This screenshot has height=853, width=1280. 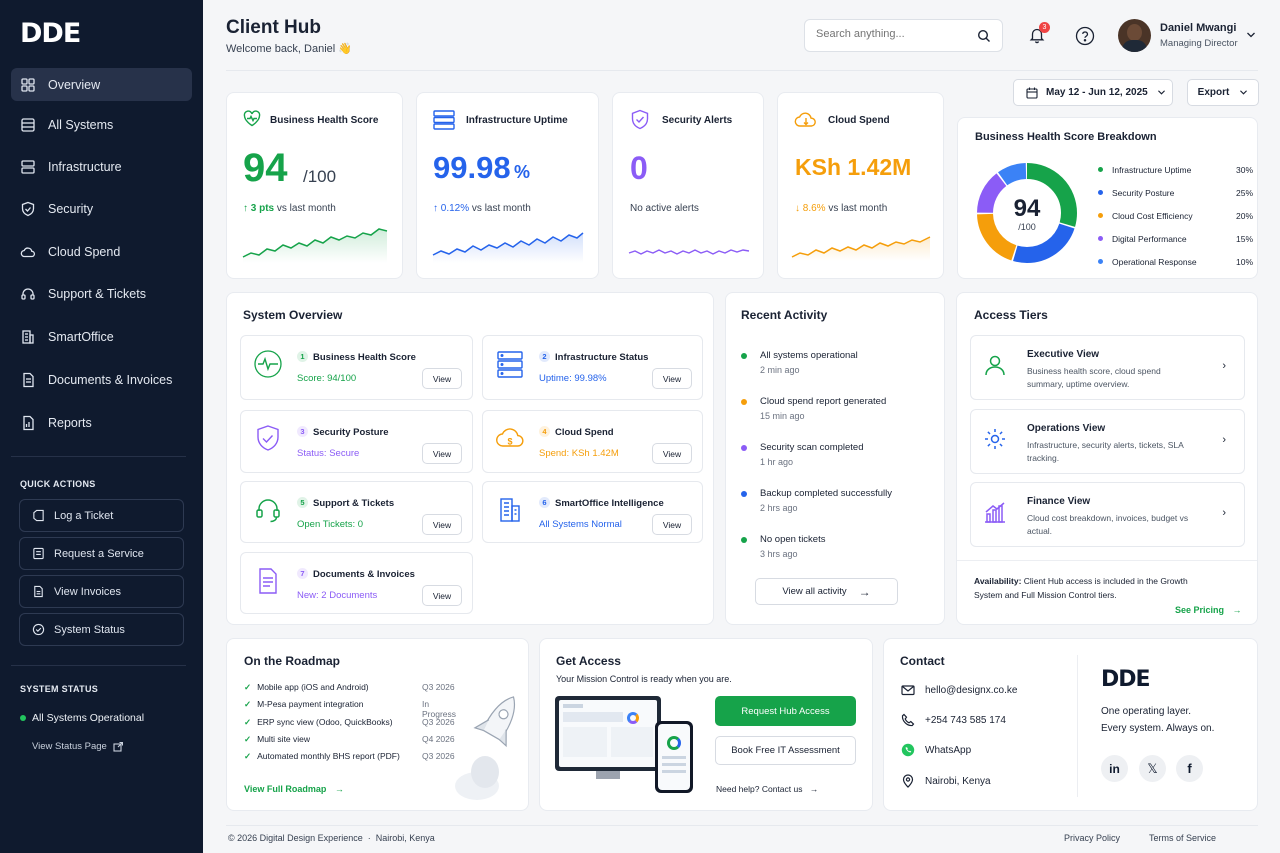 What do you see at coordinates (101, 166) in the screenshot?
I see `sidebar-item-infrastructure: Infrastructure` at bounding box center [101, 166].